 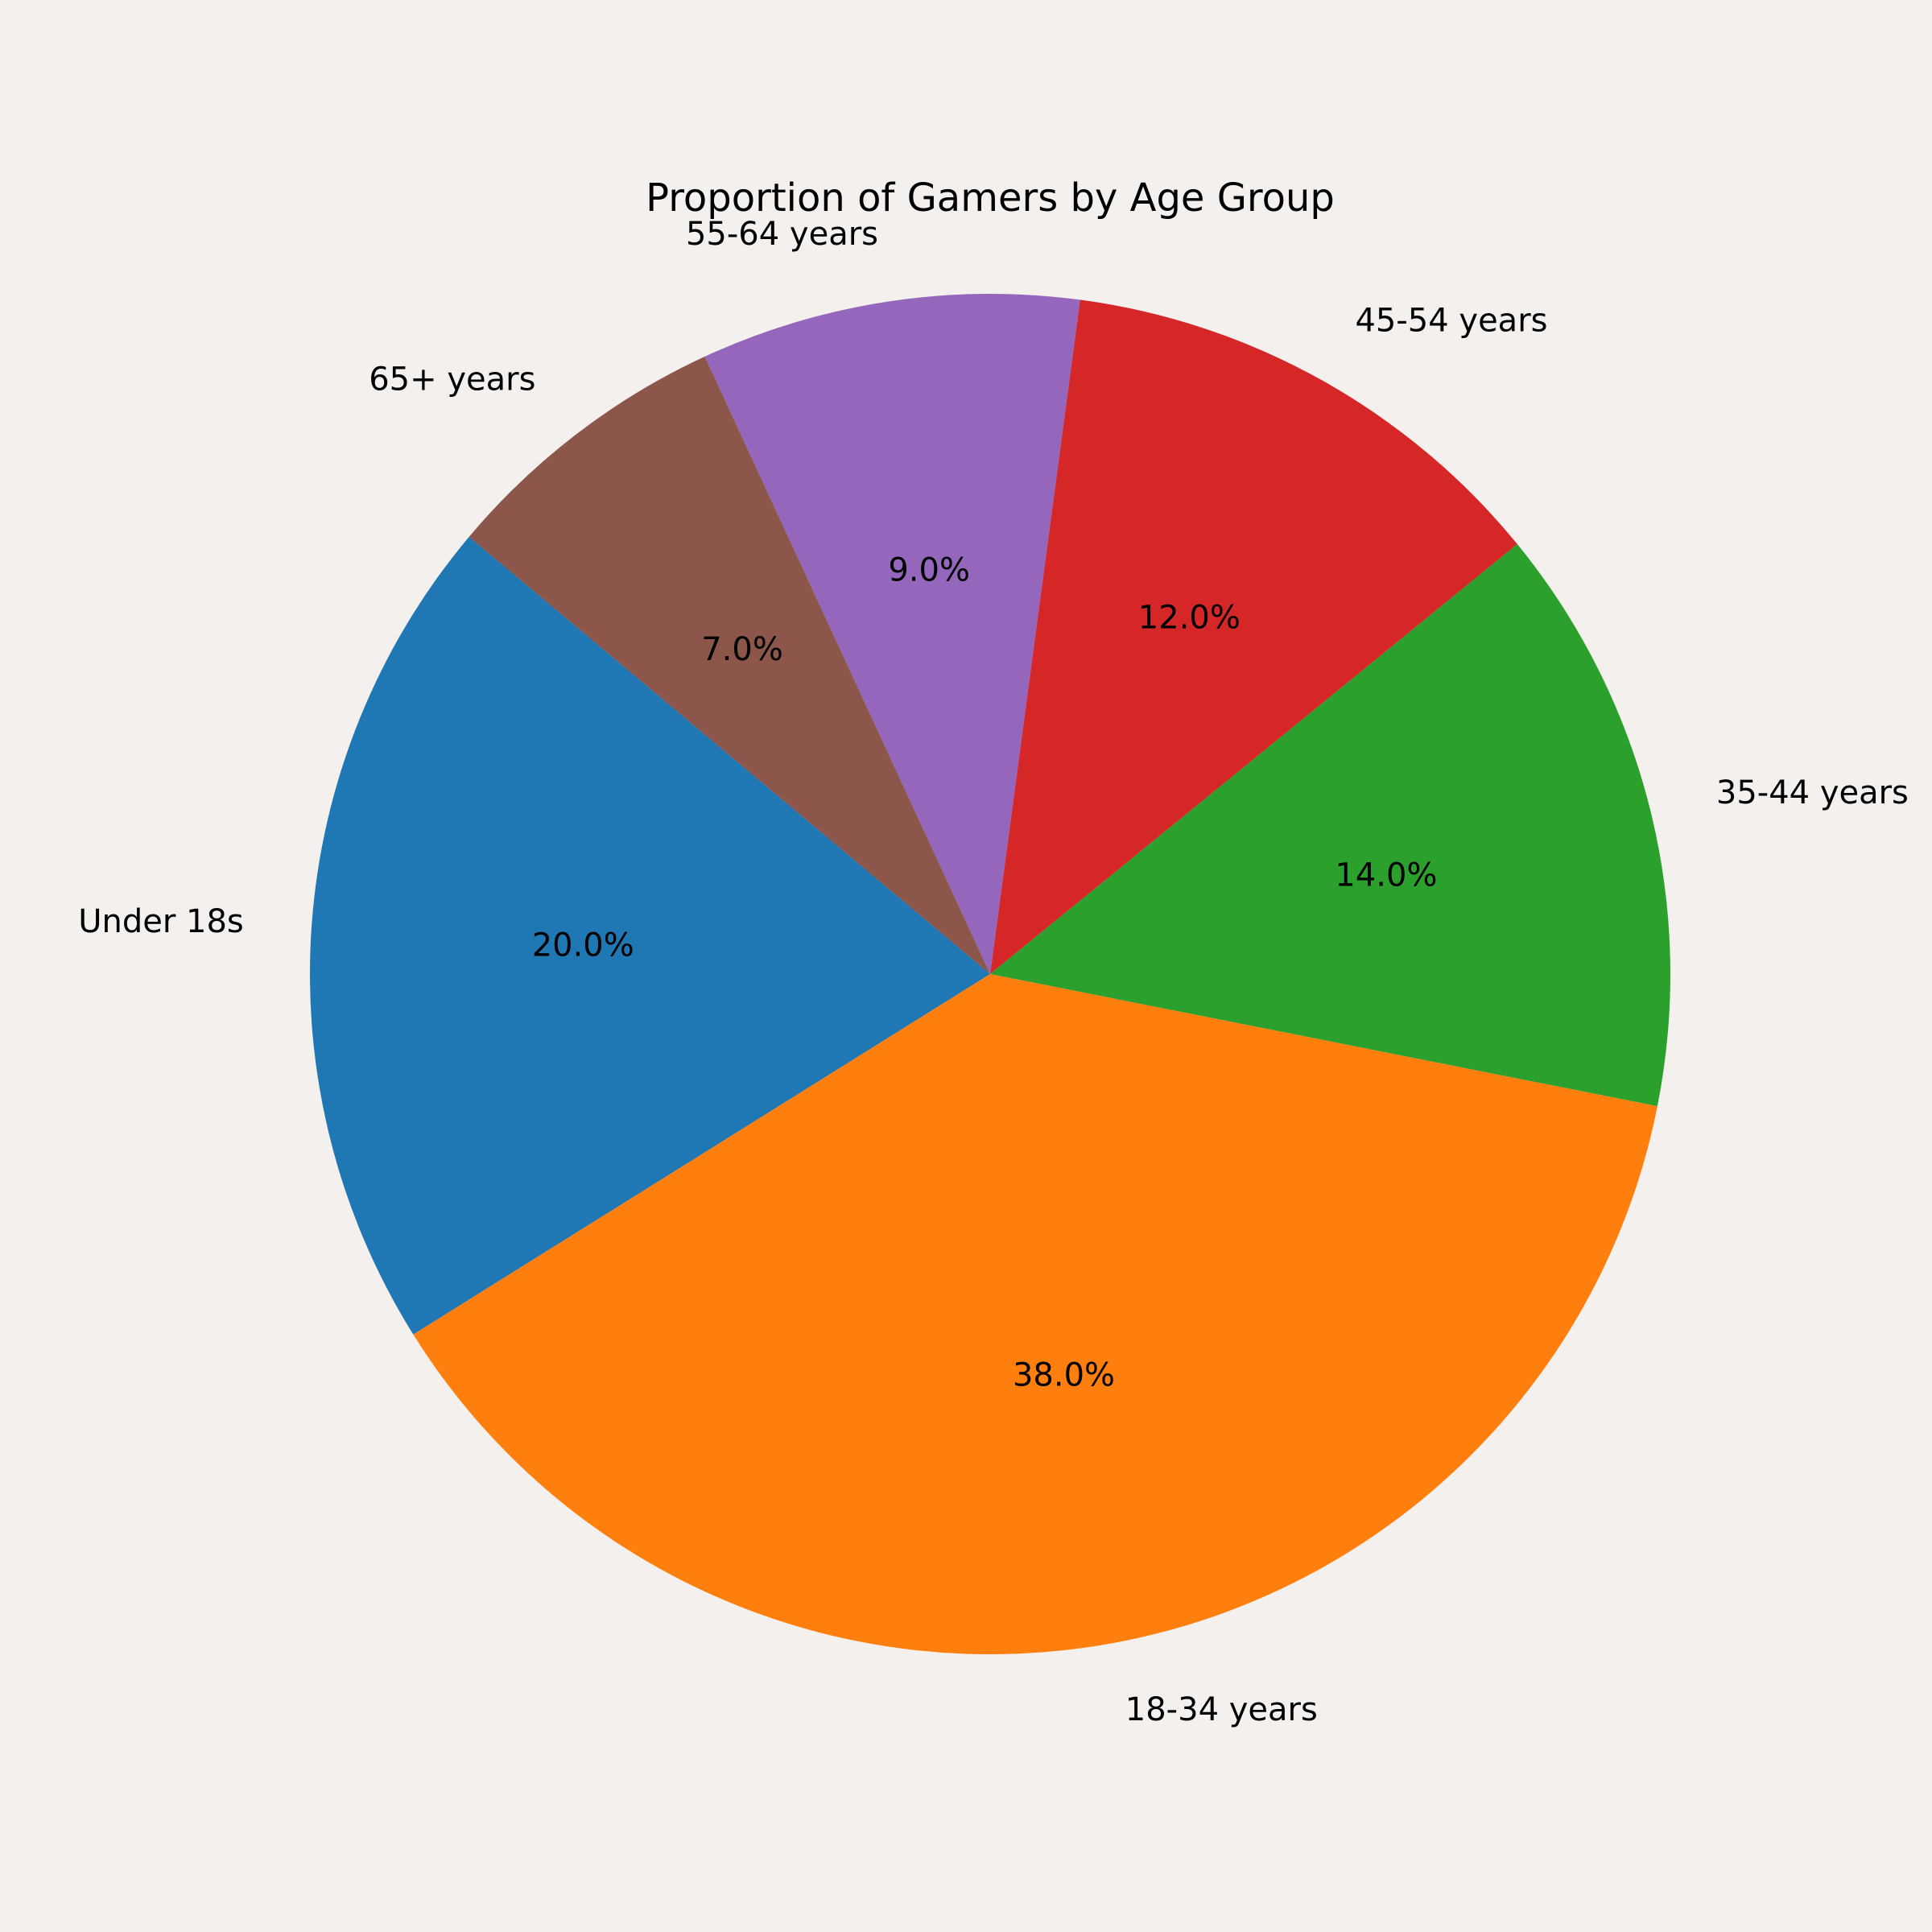 What do you see at coordinates (1253, 637) in the screenshot?
I see `pie-slice-45-54-years` at bounding box center [1253, 637].